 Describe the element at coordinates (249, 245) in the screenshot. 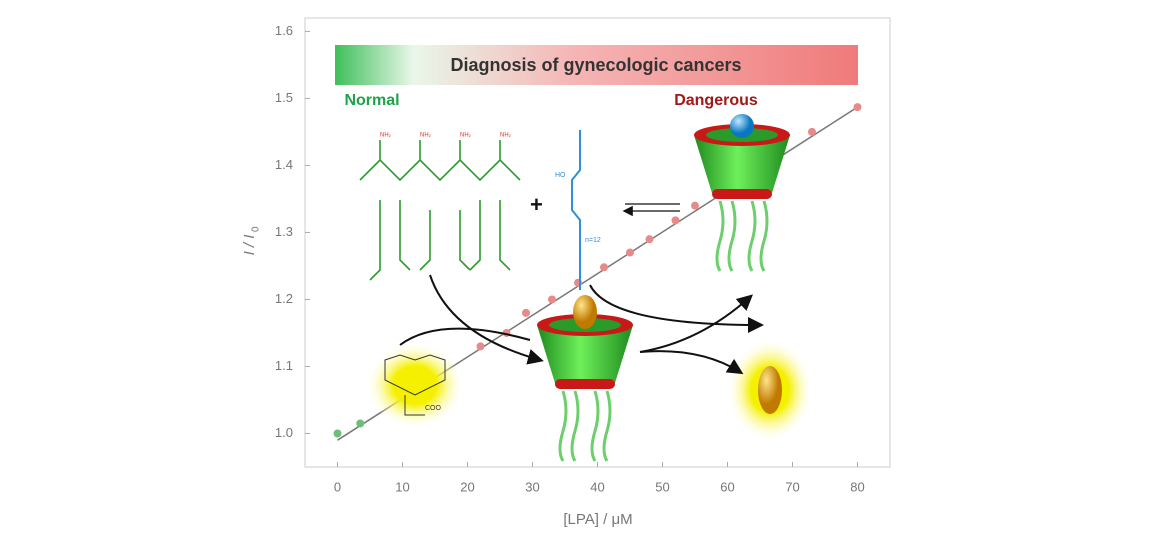

I see `y-axis-title-text: I / I` at that location.